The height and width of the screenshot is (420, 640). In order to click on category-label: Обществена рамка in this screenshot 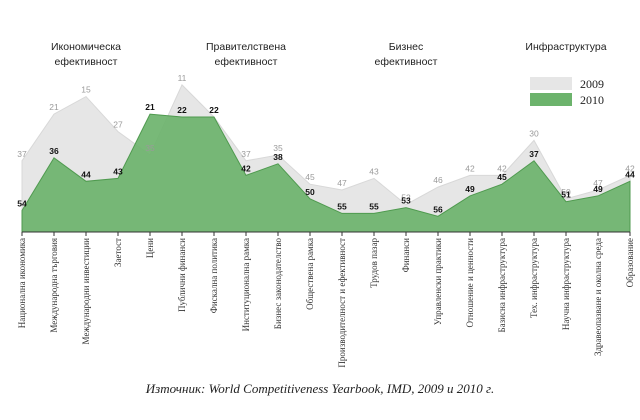, I will do `click(310, 274)`.